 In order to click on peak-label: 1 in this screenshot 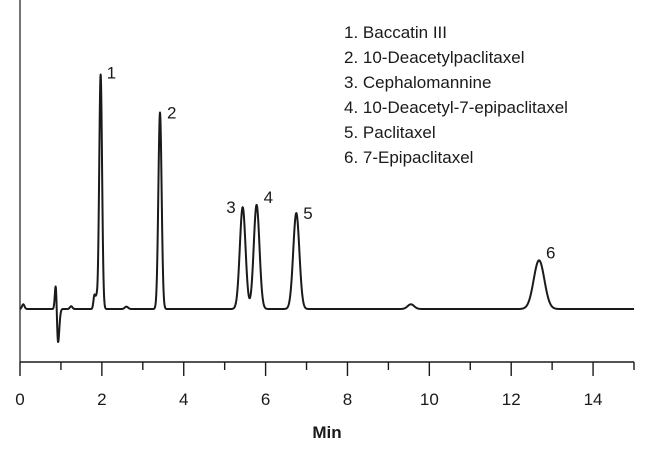, I will do `click(111, 72)`.